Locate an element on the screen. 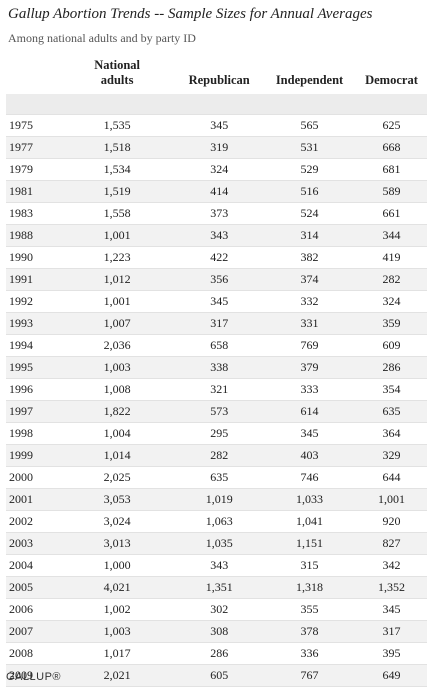  value-cell: 1,002 is located at coordinates (117, 609).